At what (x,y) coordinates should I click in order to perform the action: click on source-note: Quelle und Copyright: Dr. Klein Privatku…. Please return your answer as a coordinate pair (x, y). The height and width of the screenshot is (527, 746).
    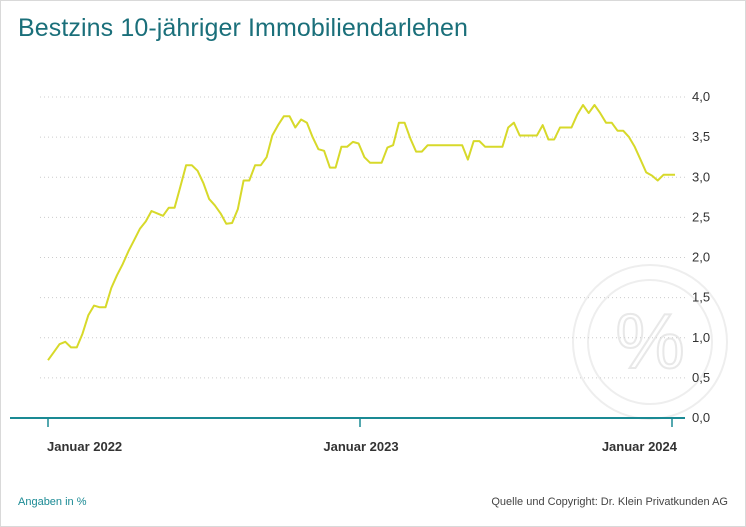
    Looking at the image, I should click on (609, 502).